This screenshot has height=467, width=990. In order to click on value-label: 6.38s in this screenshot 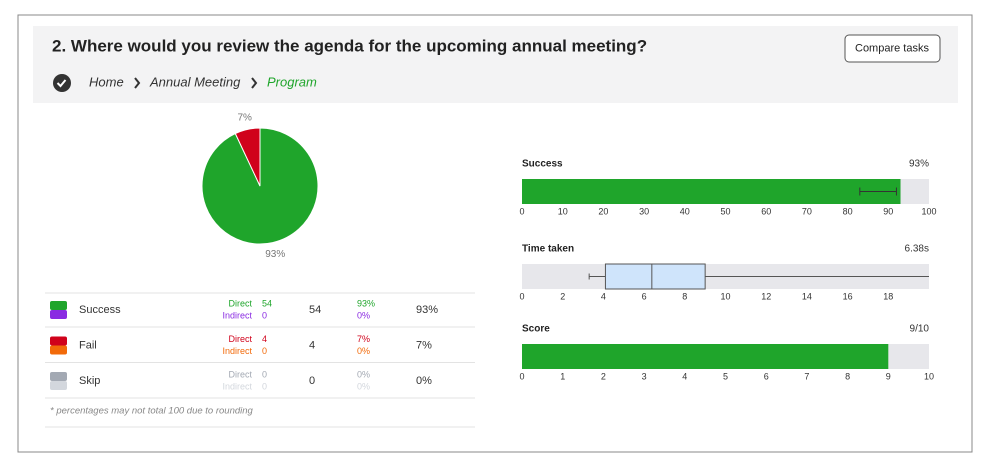, I will do `click(917, 249)`.